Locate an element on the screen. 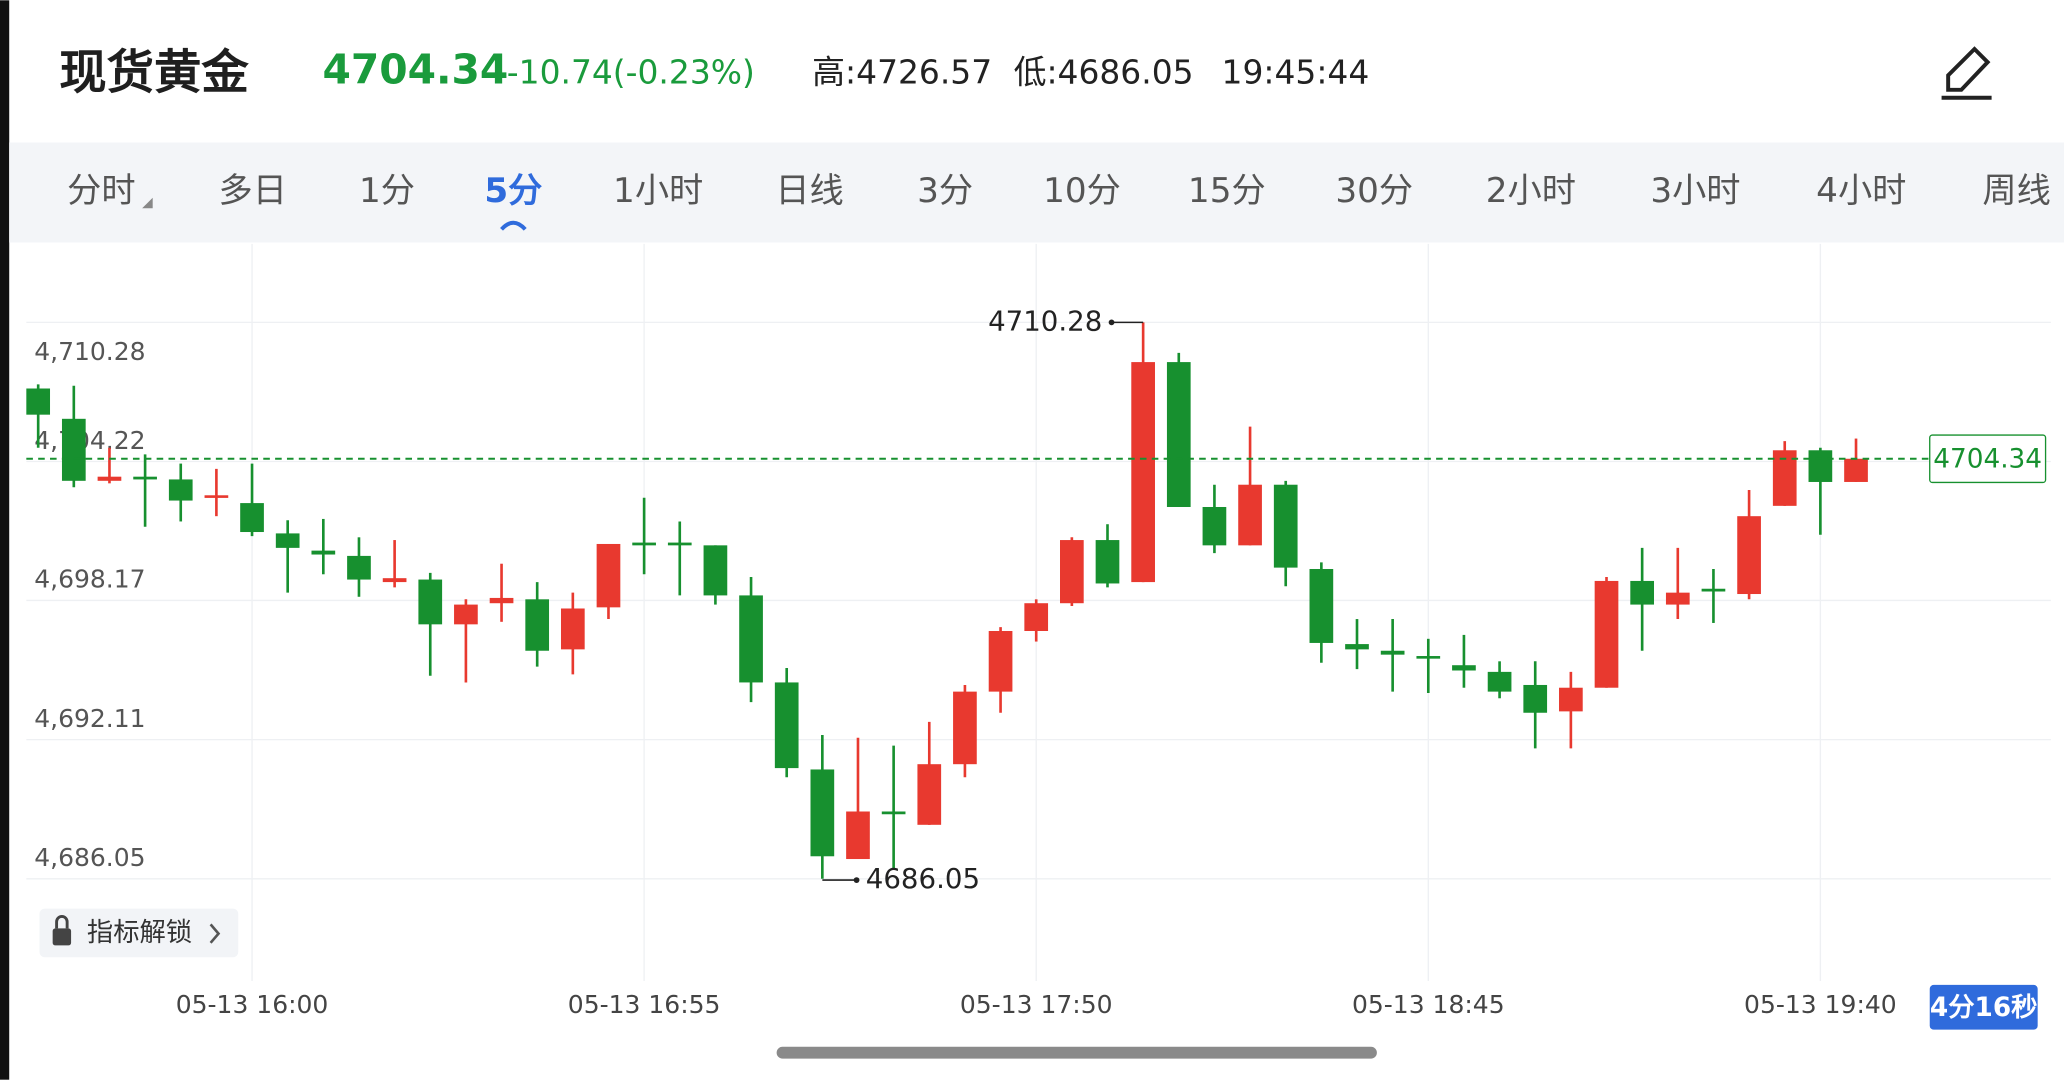  tab: 30分 is located at coordinates (1374, 191).